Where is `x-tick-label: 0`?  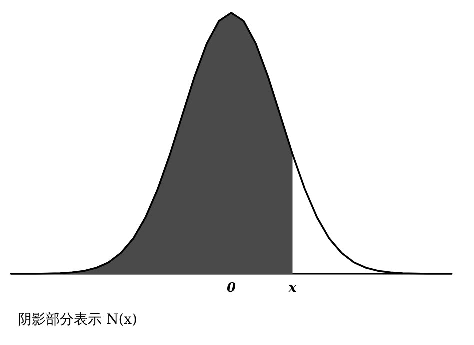
x-tick-label: 0 is located at coordinates (231, 288).